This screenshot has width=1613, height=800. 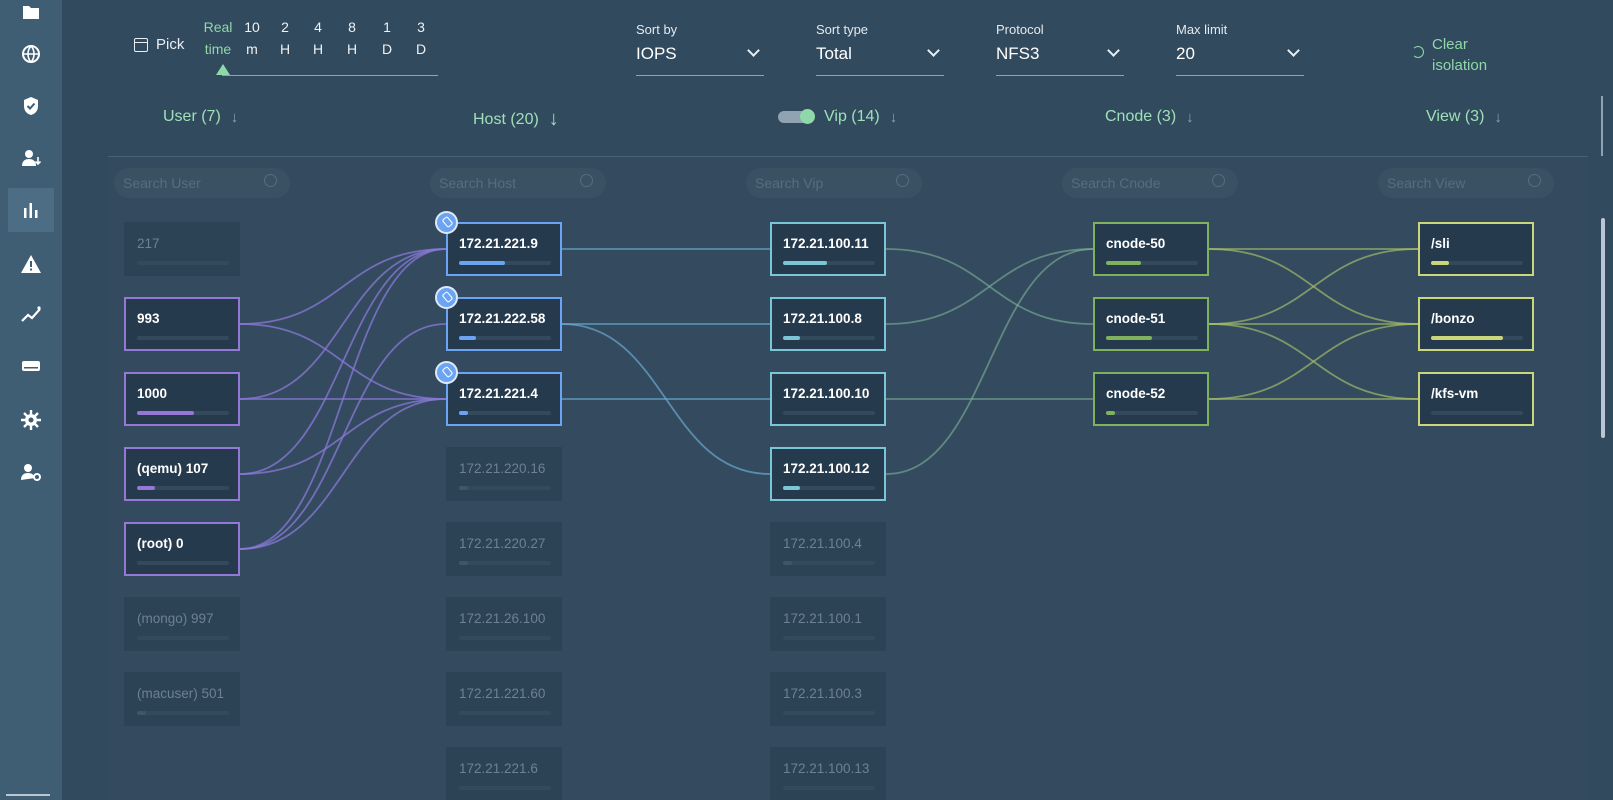 I want to click on sort-by-dropdown: Sort by IOPS, so click(x=700, y=49).